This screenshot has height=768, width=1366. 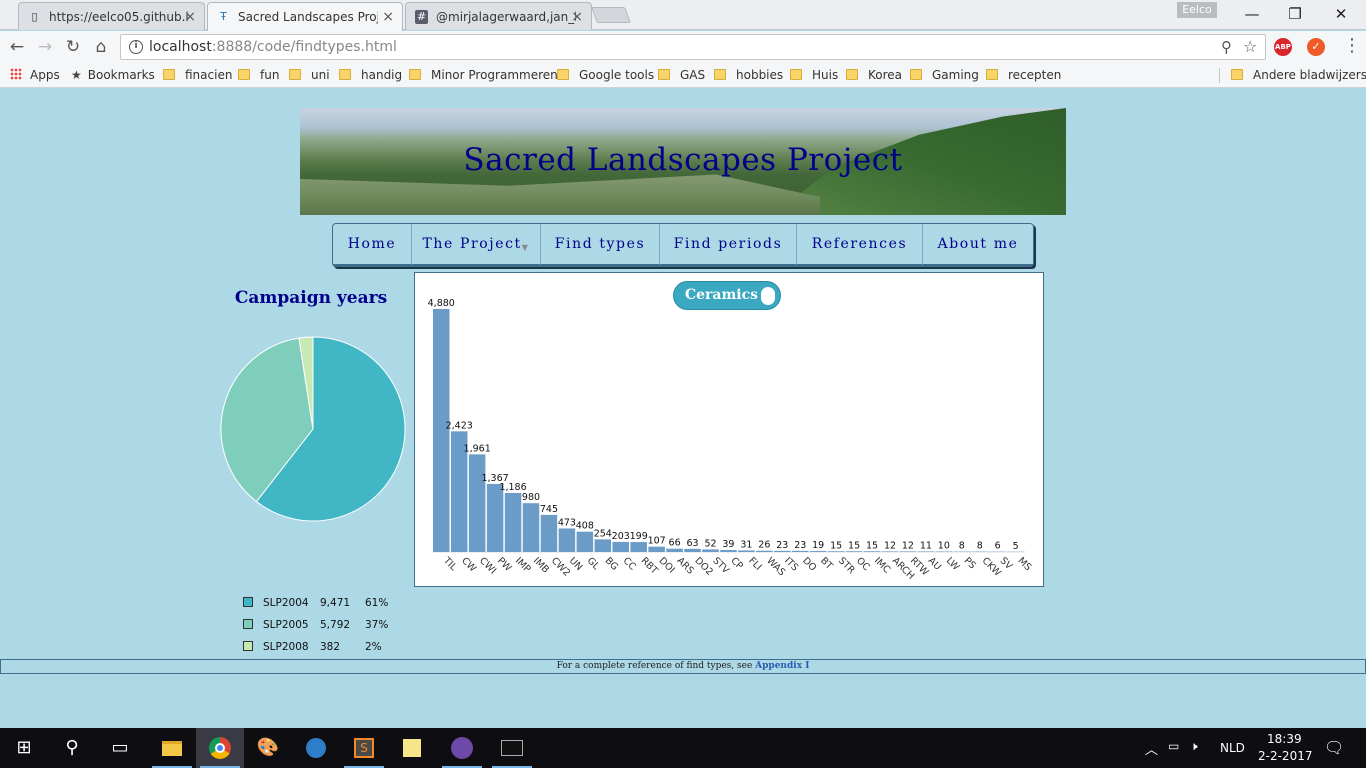 I want to click on home-icon: ⌂, so click(x=101, y=47).